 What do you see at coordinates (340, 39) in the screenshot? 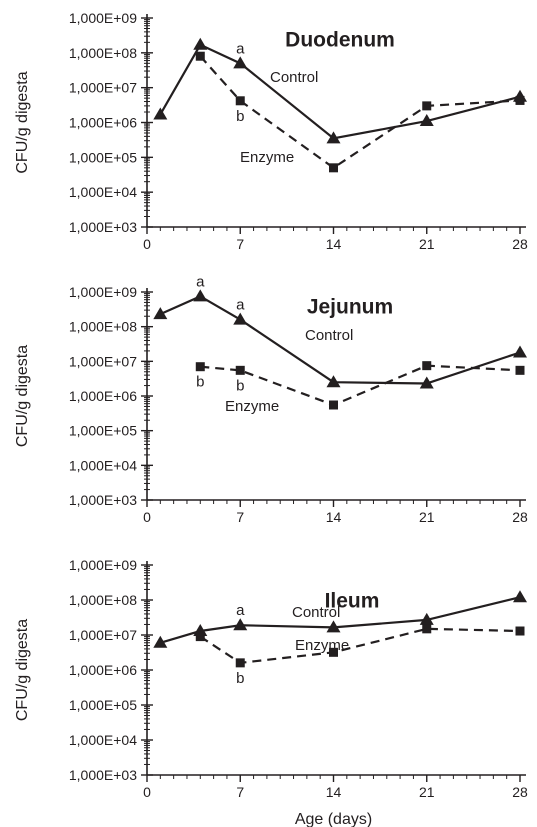
I see `panel-title: Duodenum` at bounding box center [340, 39].